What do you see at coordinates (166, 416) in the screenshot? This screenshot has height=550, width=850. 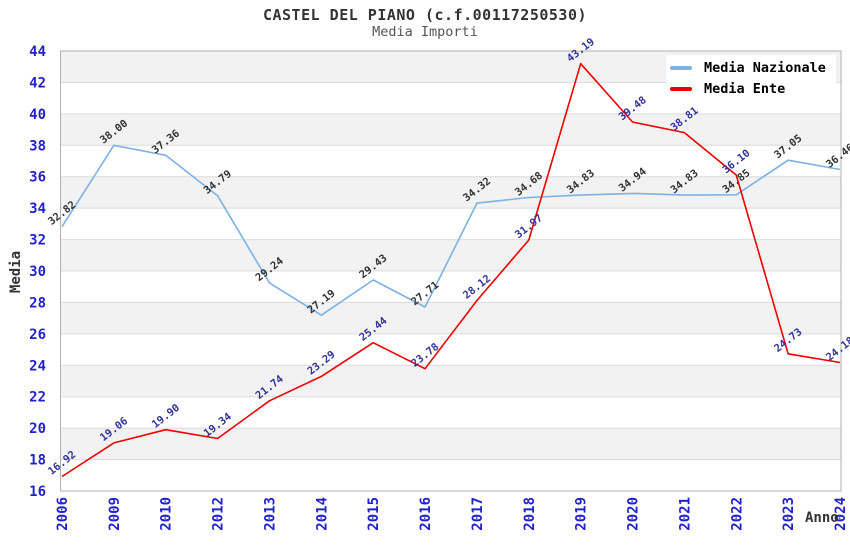 I see `data-label-media-ente: 19.90` at bounding box center [166, 416].